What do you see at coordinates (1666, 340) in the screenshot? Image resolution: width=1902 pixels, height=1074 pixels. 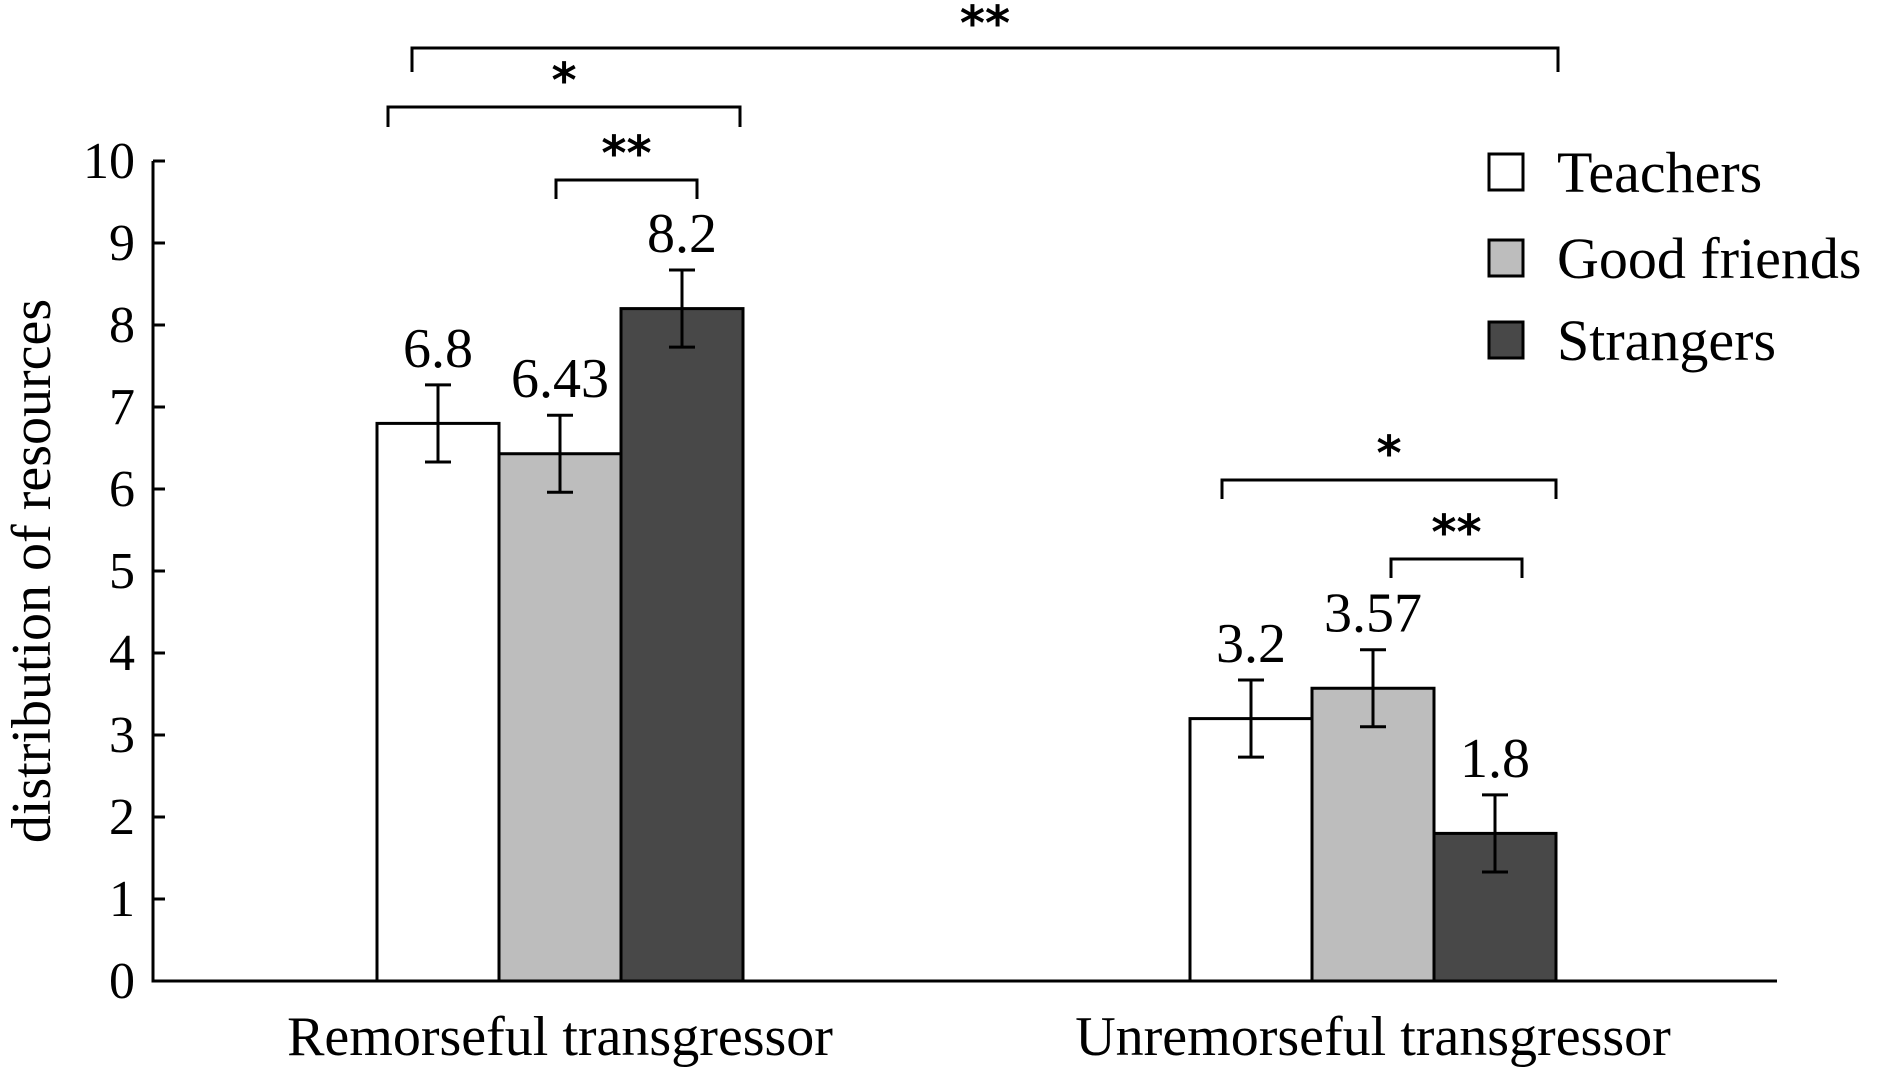 I see `legend-label: Strangers` at bounding box center [1666, 340].